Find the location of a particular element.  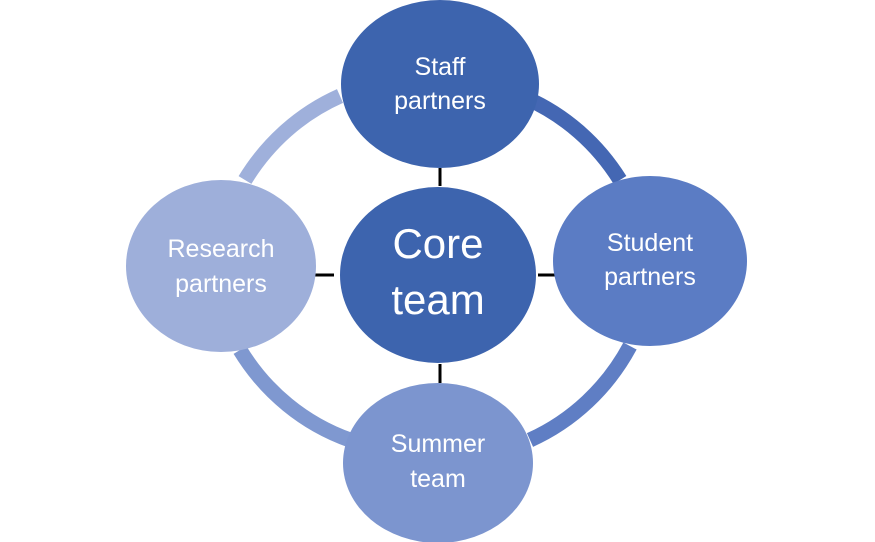

node-student-label-line2: partners is located at coordinates (650, 277).